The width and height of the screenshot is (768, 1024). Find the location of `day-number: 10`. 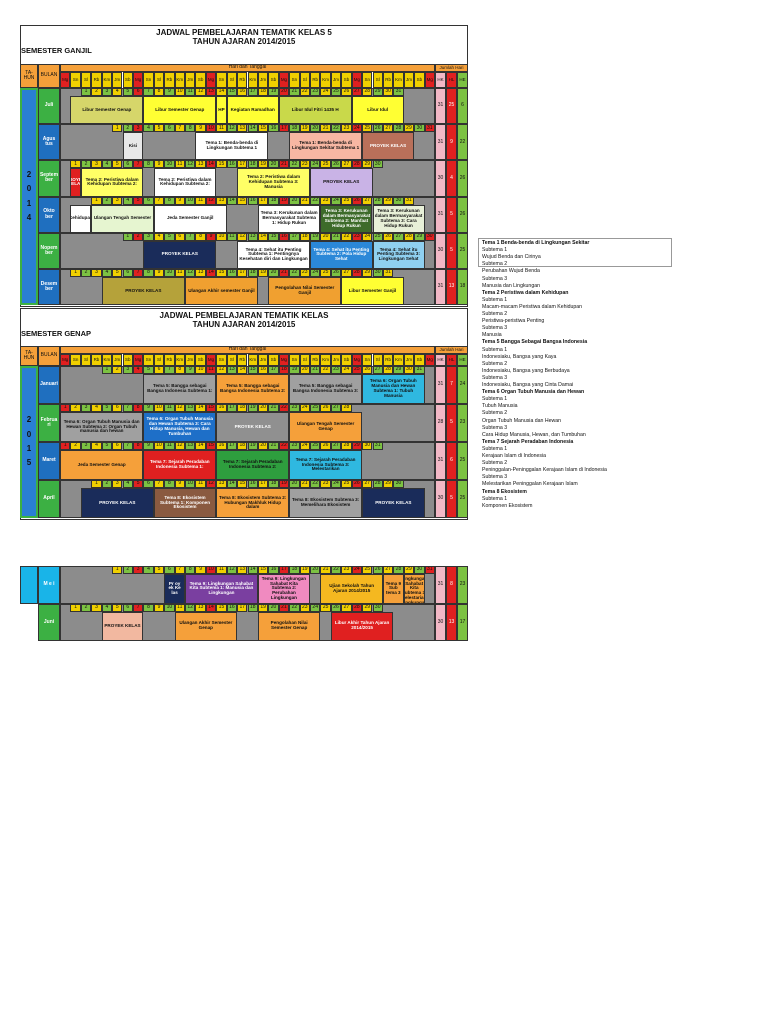

day-number: 10 is located at coordinates (211, 128).